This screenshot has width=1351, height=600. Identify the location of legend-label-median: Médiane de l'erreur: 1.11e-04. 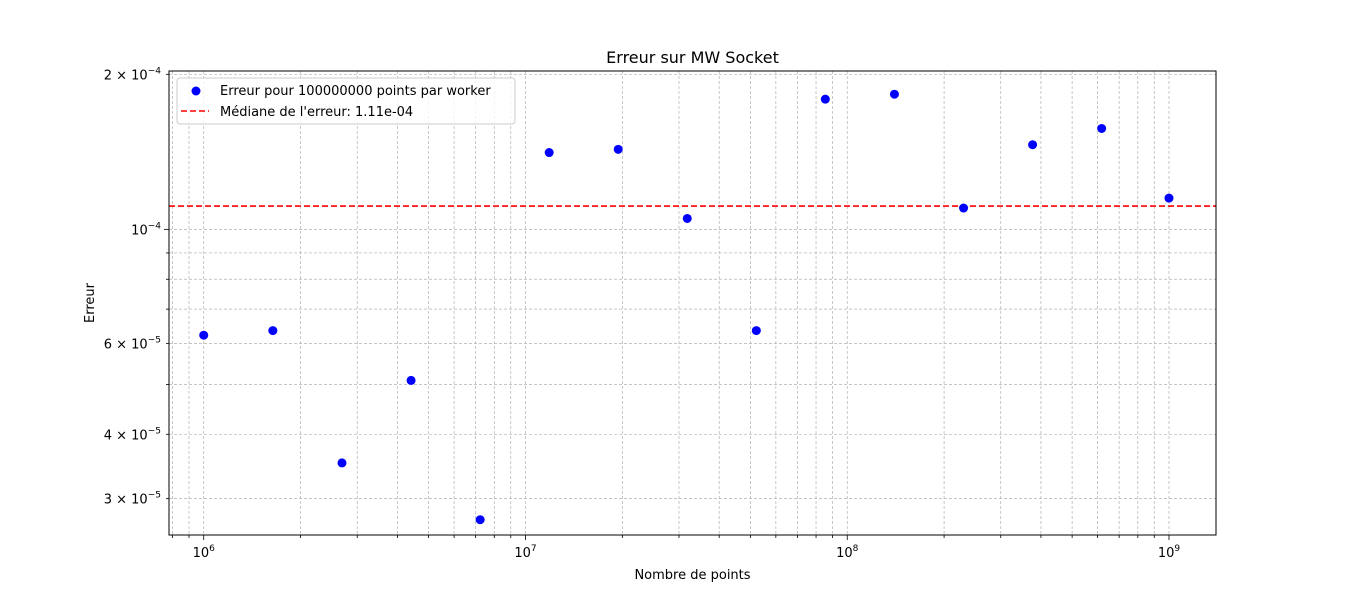
(316, 112).